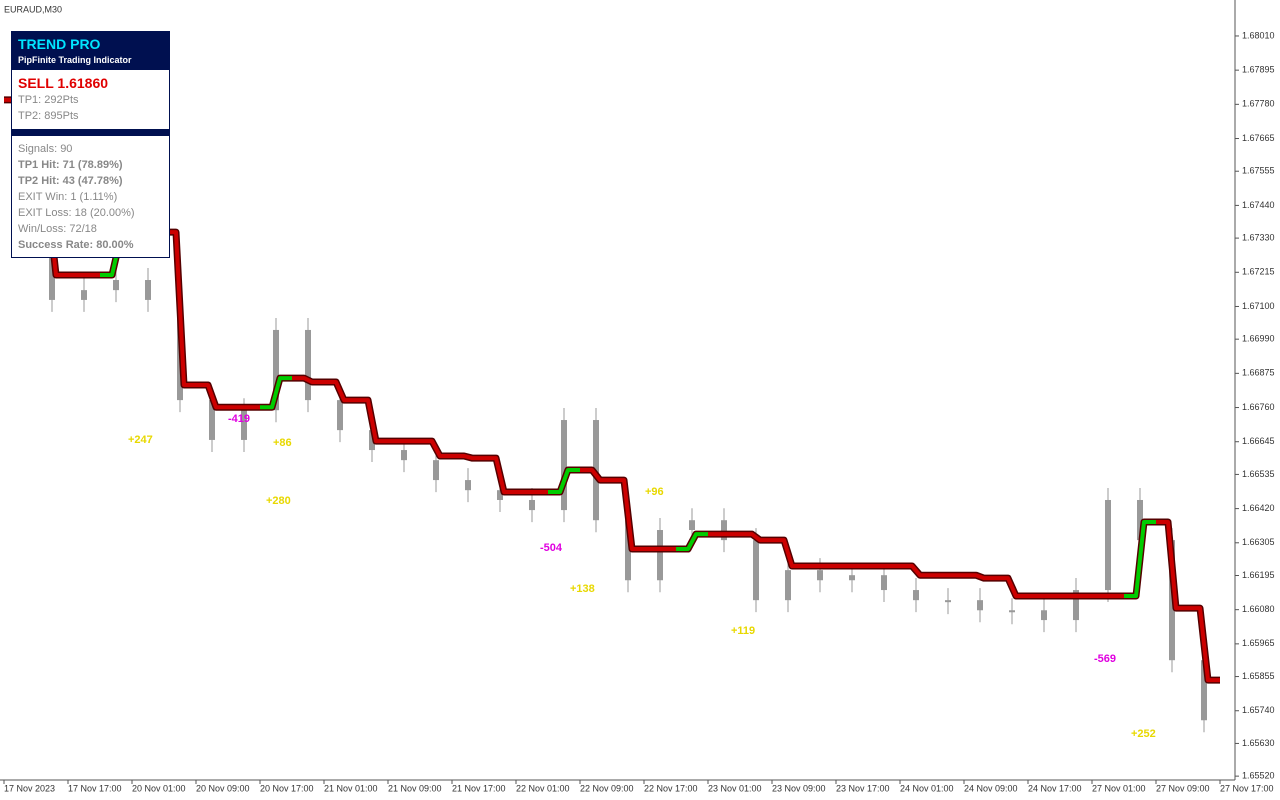  Describe the element at coordinates (799, 788) in the screenshot. I see `x-tick-label: 23 Nov 09:00` at that location.